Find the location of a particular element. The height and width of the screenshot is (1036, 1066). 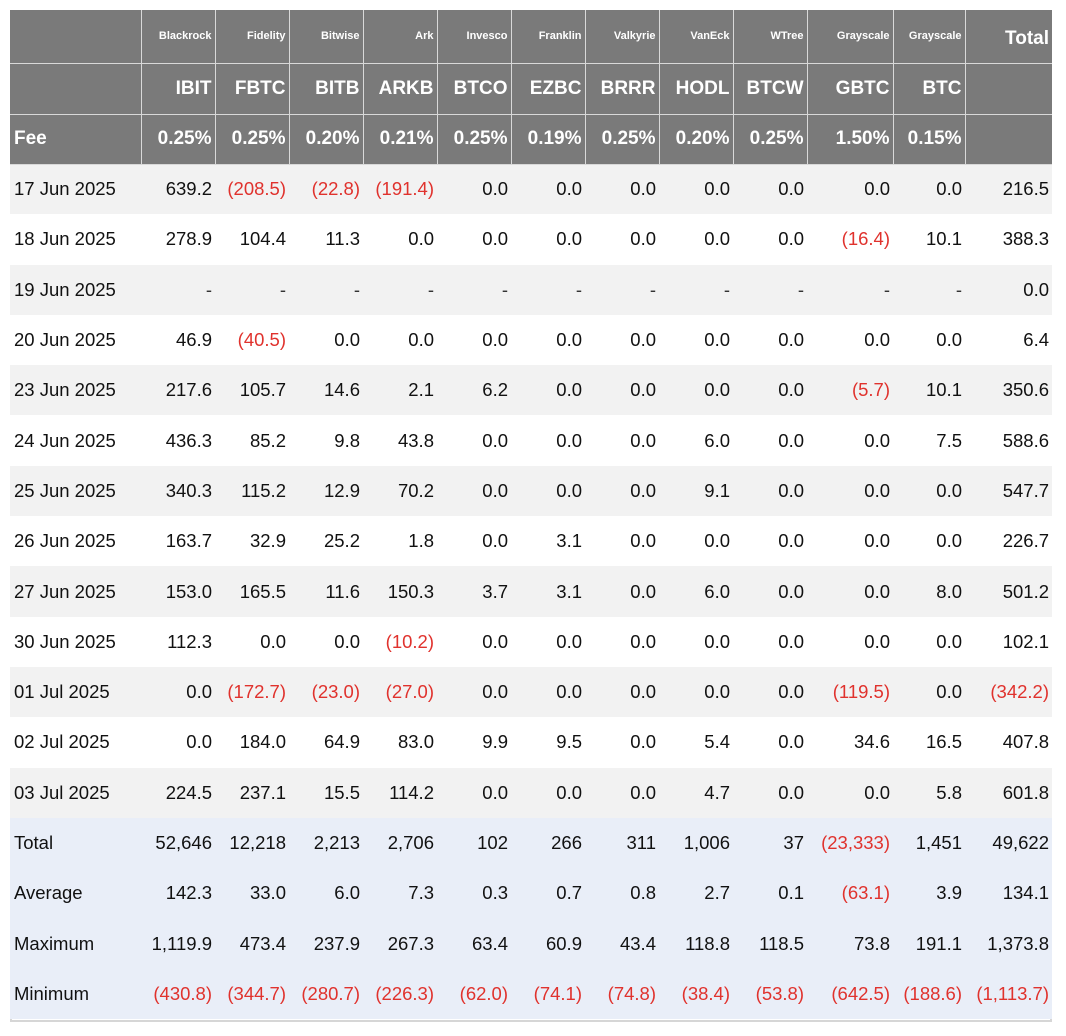

flow-cell: 1,451 is located at coordinates (929, 843).